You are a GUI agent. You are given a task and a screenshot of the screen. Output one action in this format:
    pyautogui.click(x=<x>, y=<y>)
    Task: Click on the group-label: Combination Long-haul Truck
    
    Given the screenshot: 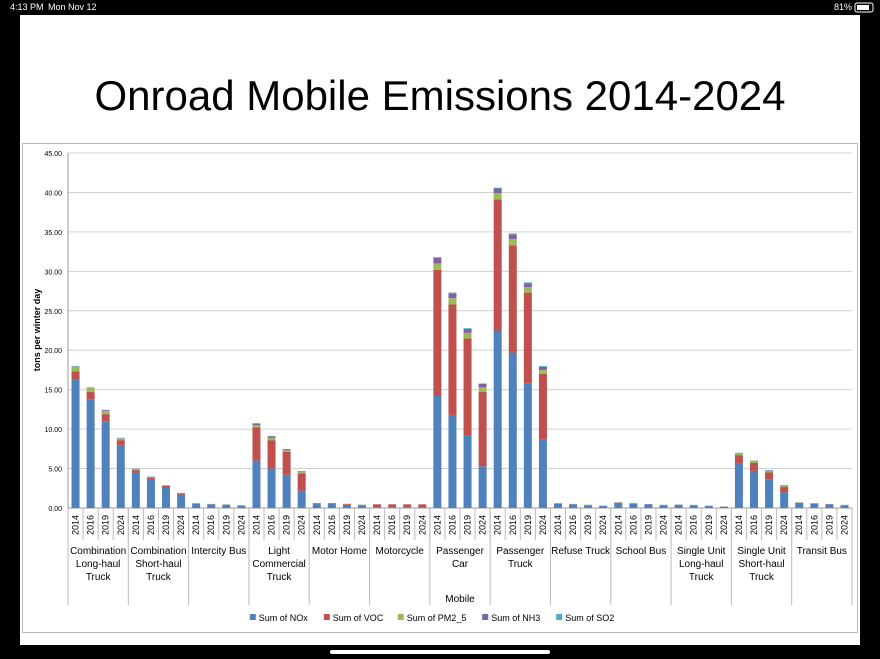 What is the action you would take?
    pyautogui.click(x=98, y=564)
    